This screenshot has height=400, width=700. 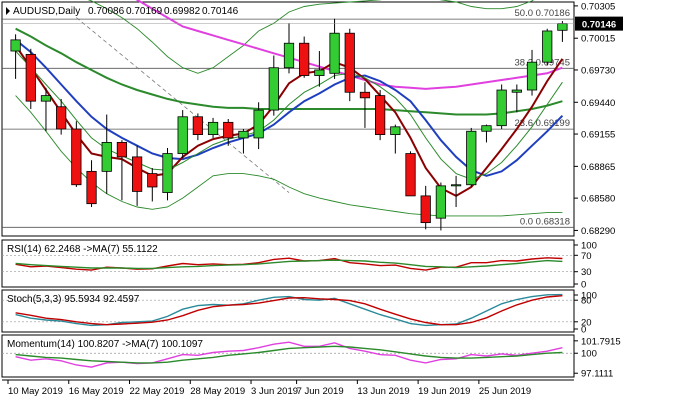 I want to click on price-tick-label: 0.68290, so click(x=598, y=231).